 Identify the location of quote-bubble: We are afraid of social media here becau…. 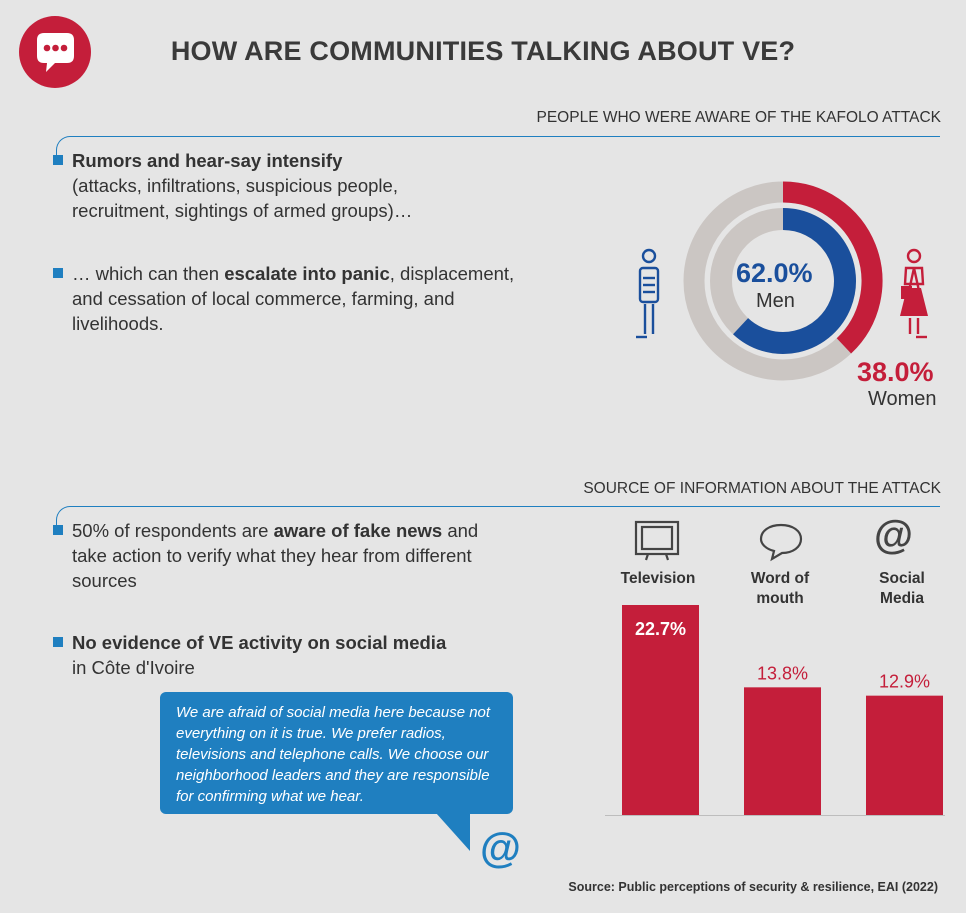
(336, 753).